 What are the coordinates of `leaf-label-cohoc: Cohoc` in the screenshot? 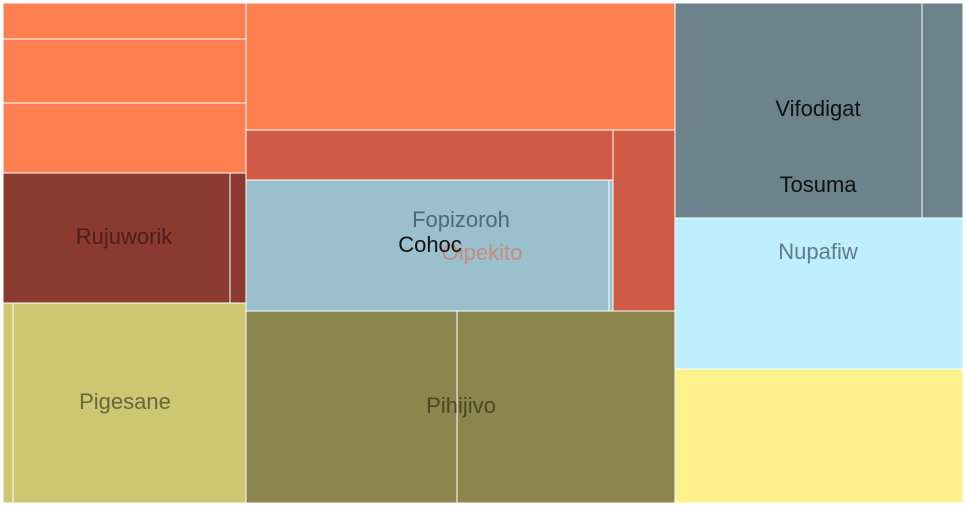 It's located at (430, 244).